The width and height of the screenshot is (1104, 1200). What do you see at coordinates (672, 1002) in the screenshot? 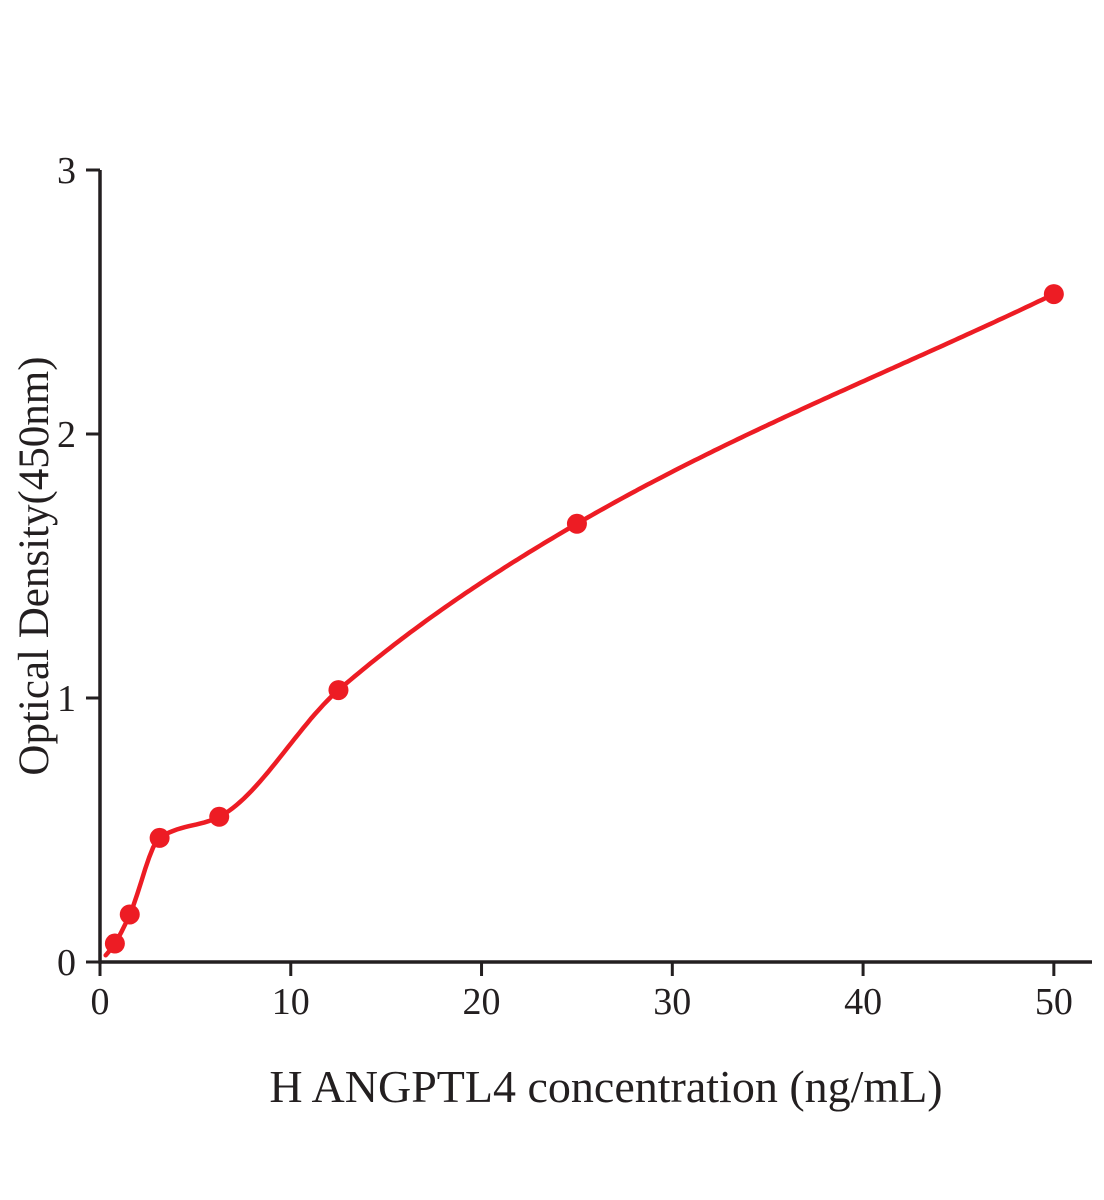
I see `x-tick-label: 30` at bounding box center [672, 1002].